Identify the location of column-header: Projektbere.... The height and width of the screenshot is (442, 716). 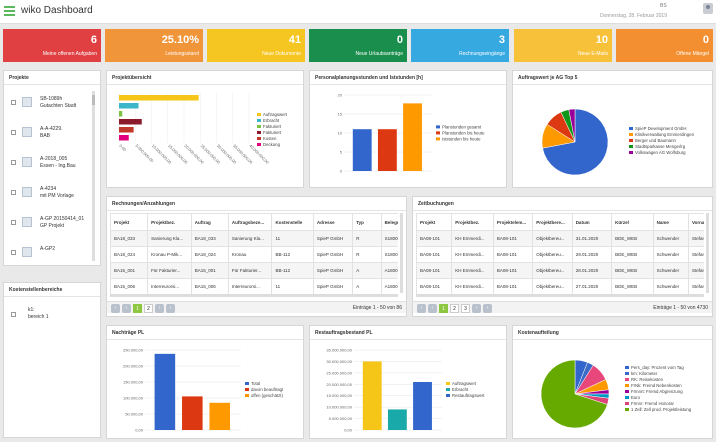
(552, 222).